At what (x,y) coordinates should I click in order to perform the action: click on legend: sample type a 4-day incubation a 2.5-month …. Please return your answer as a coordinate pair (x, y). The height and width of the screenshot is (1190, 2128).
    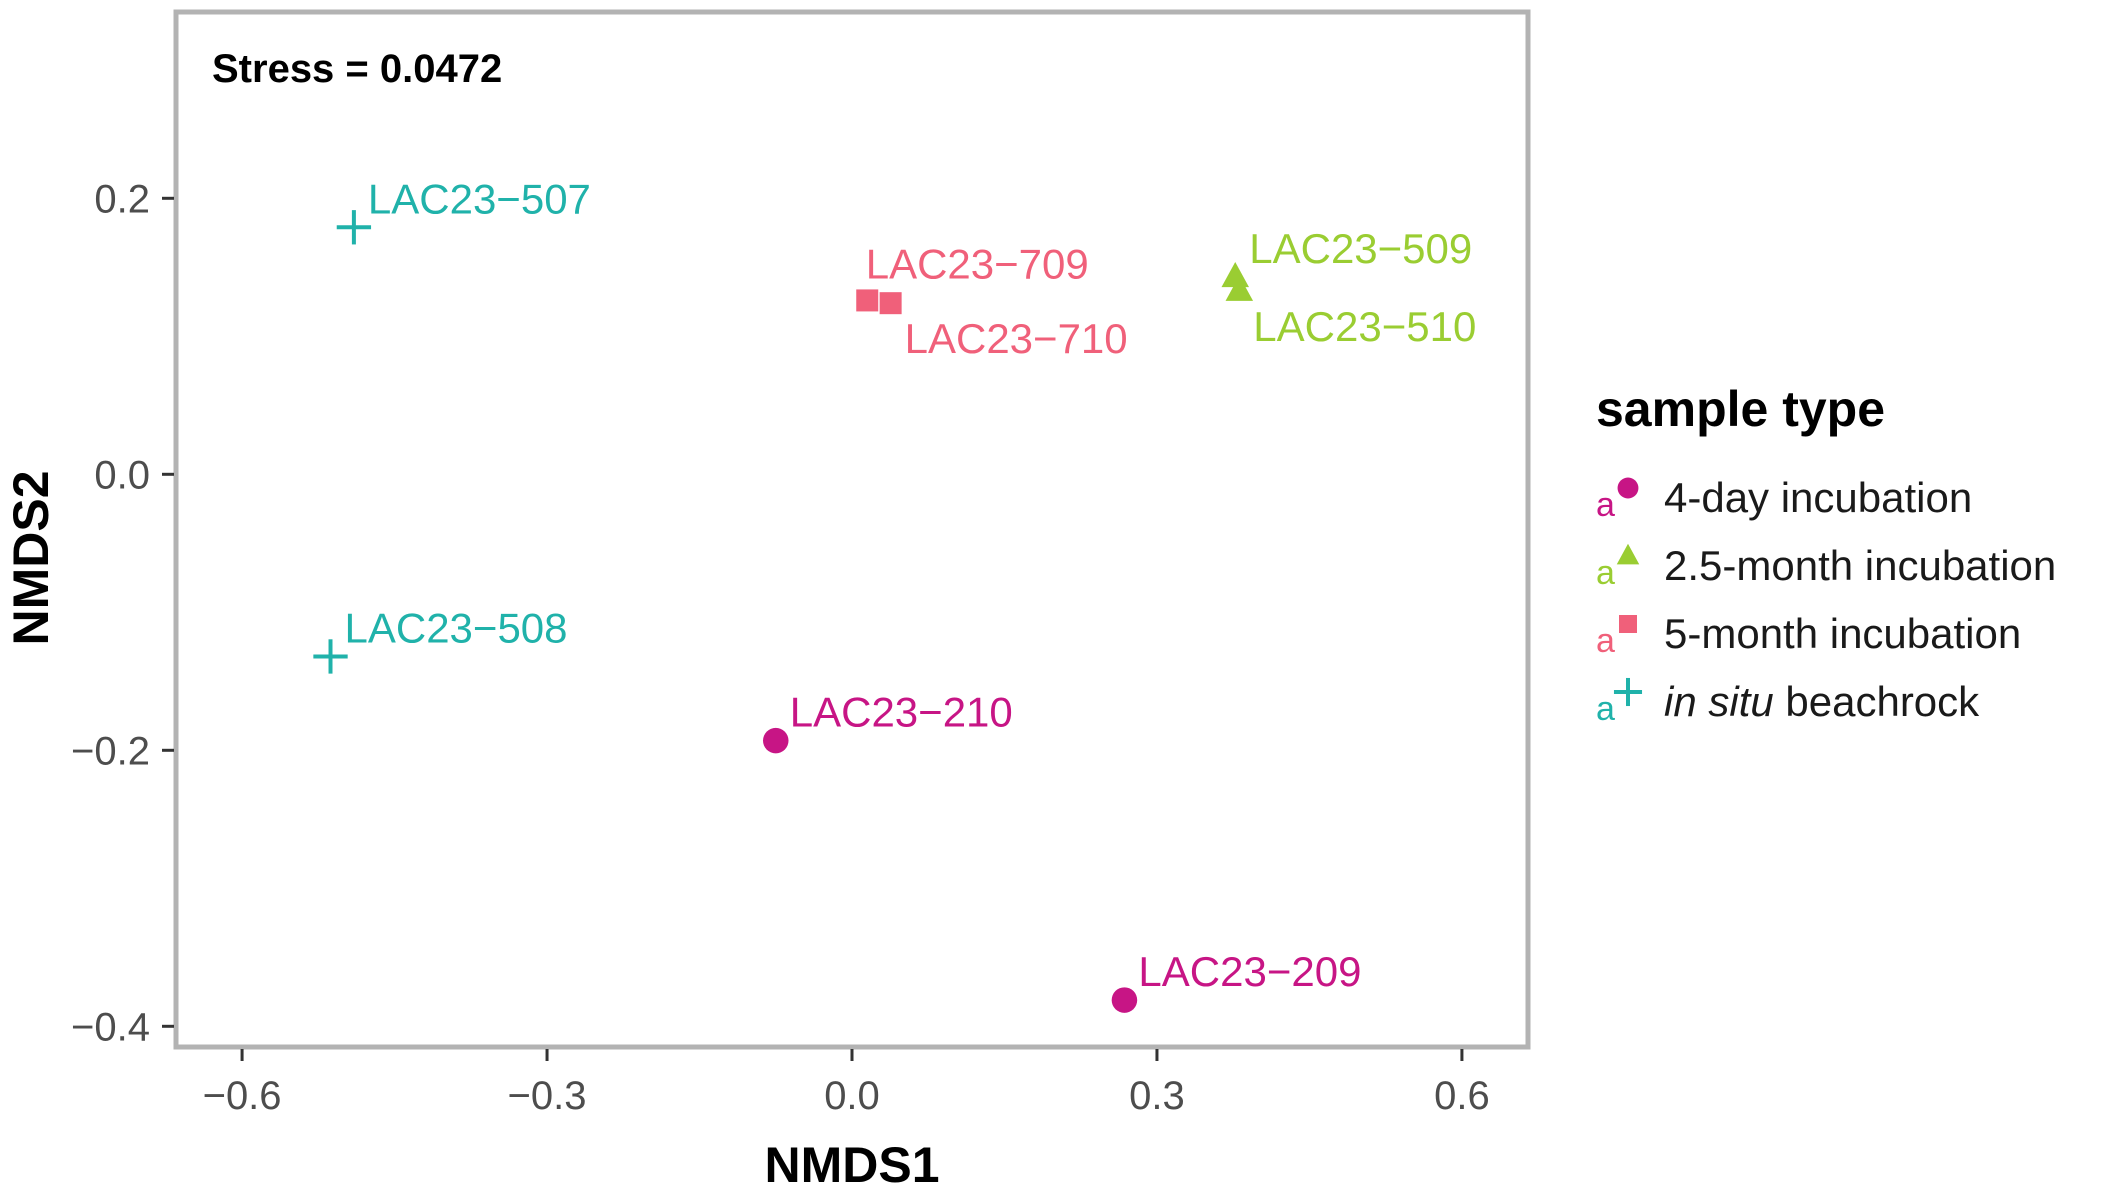
    Looking at the image, I should click on (1826, 554).